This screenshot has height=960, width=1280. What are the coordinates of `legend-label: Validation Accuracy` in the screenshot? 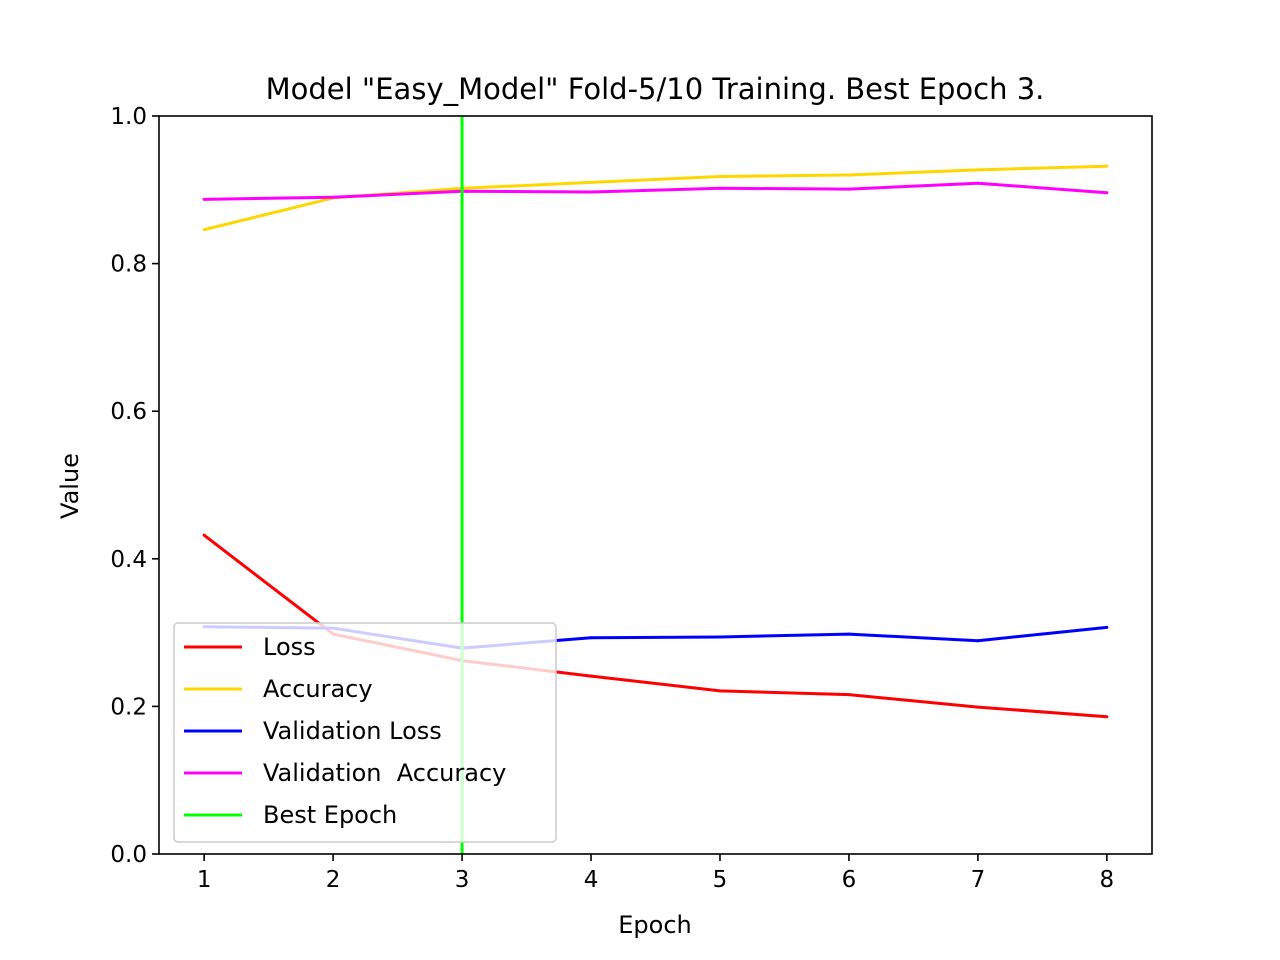 It's located at (384, 773).